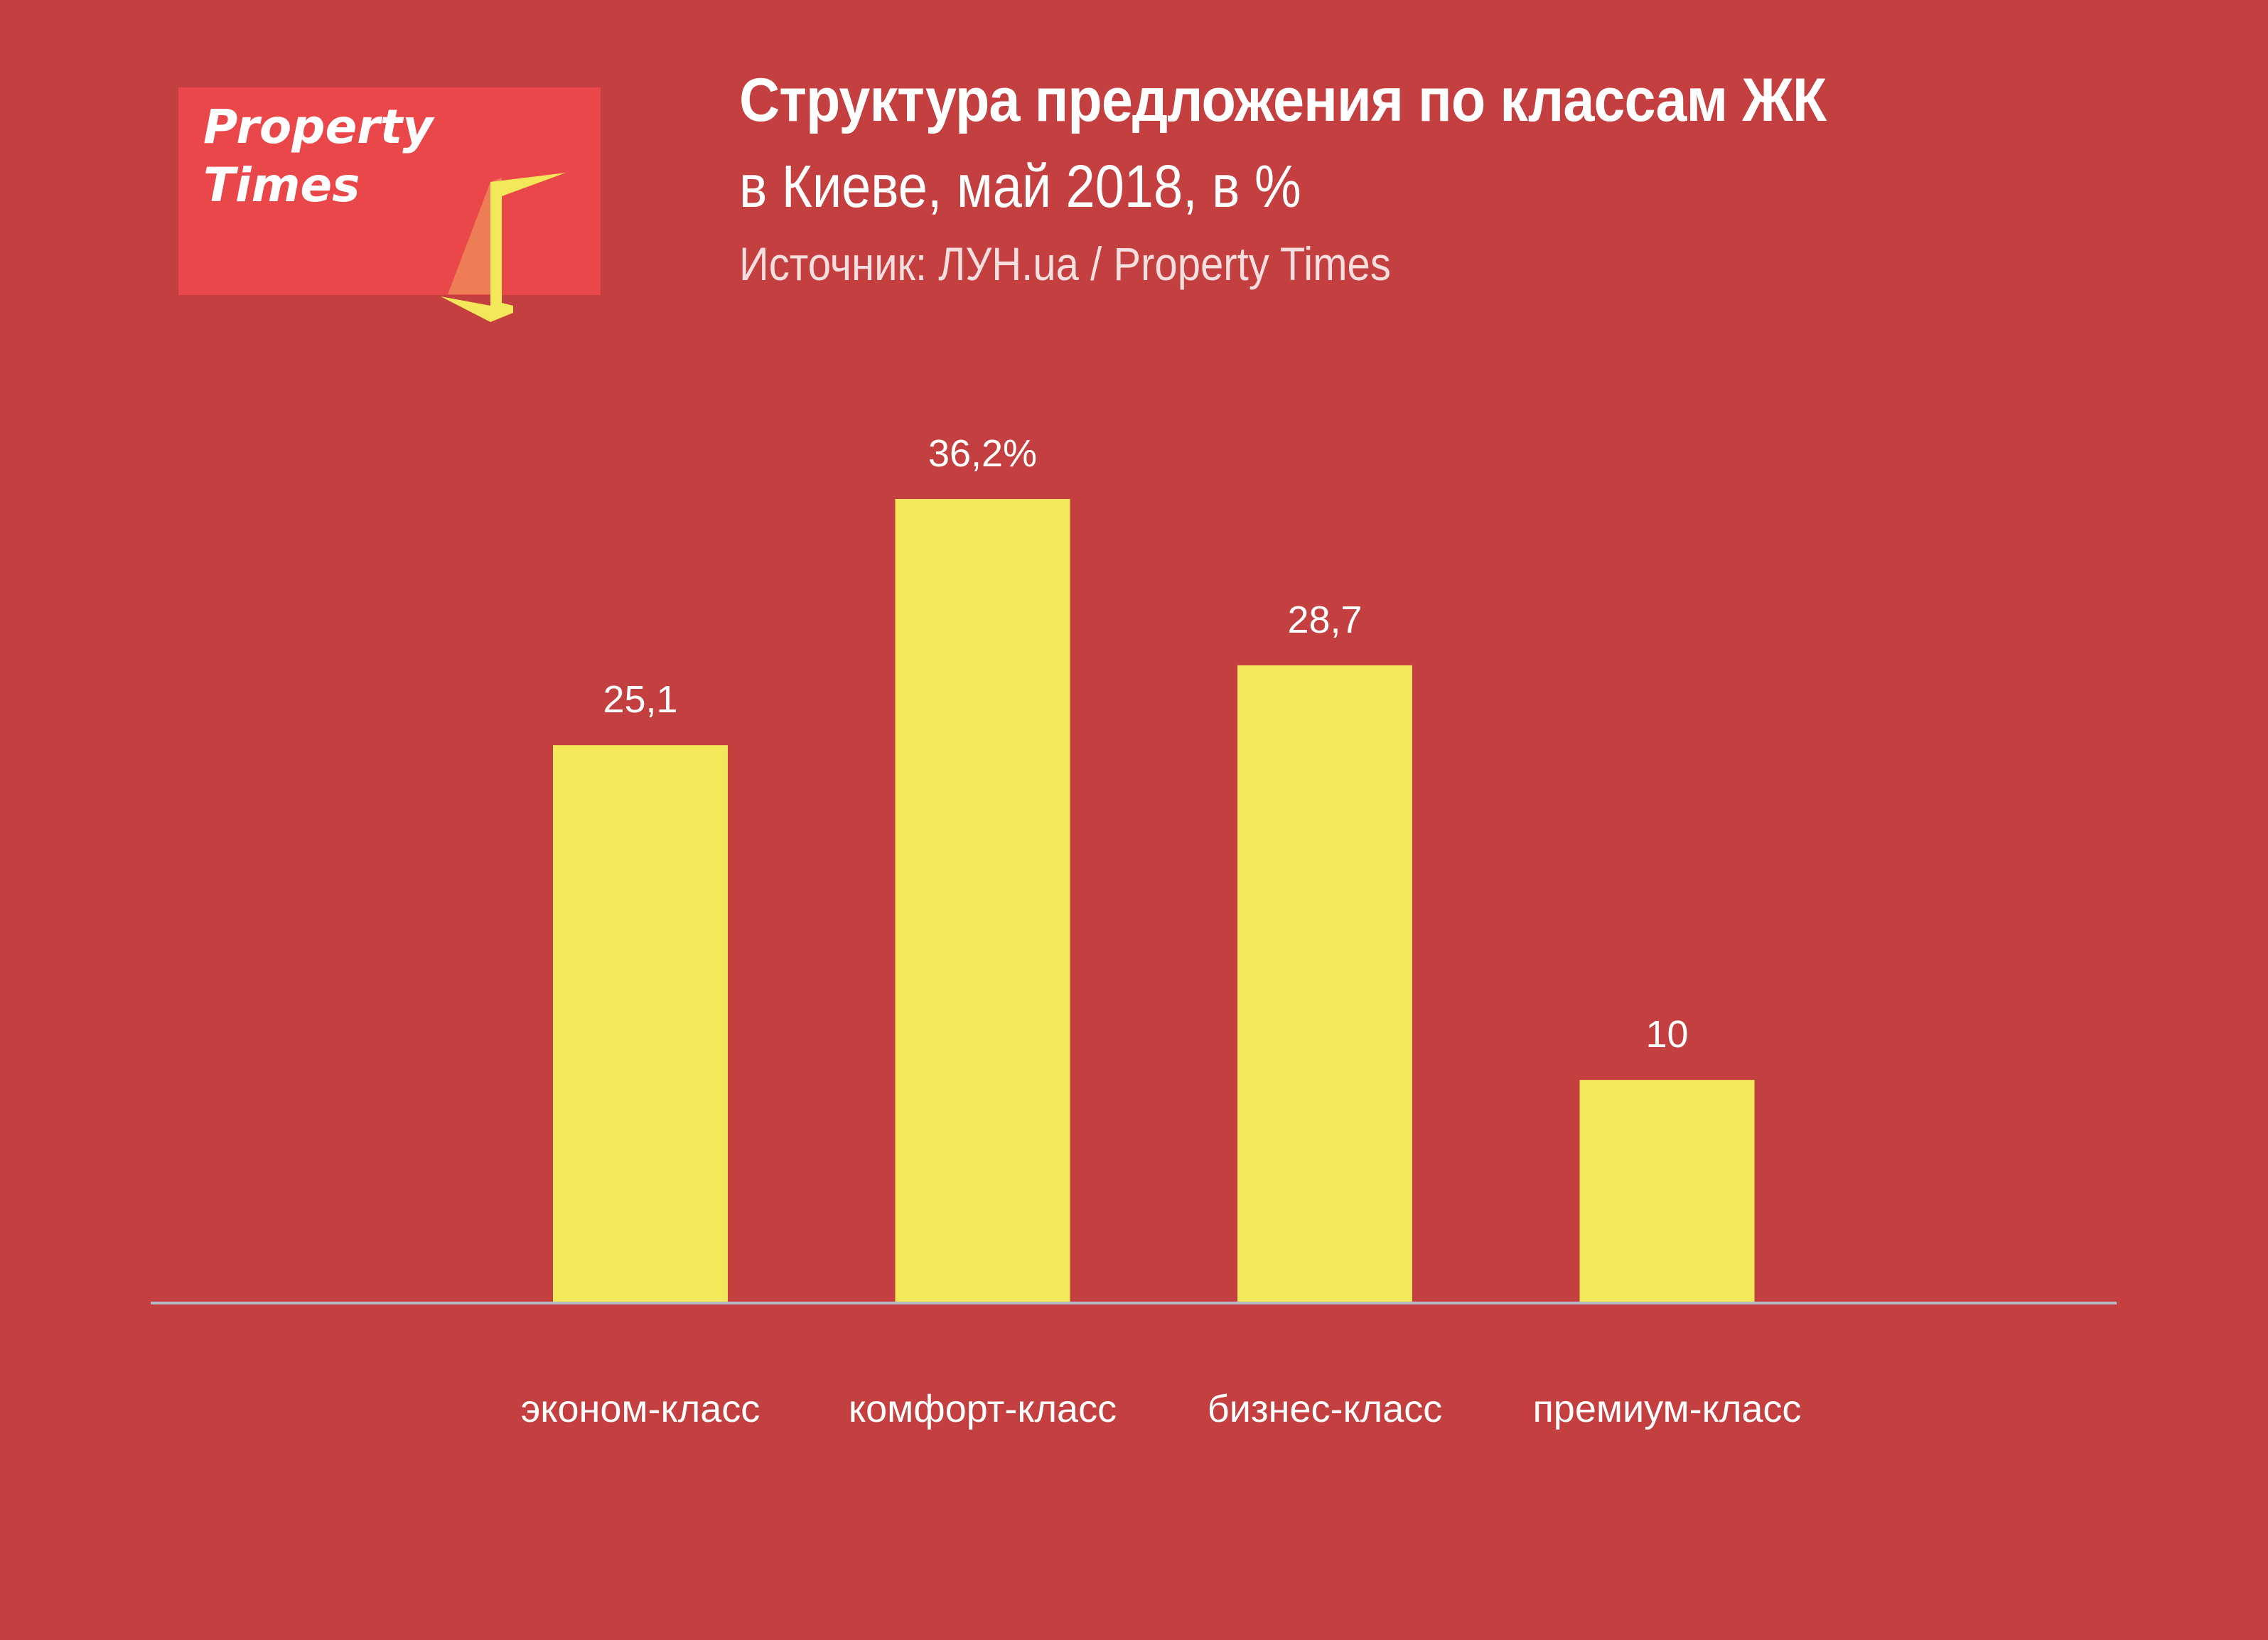  I want to click on value-label-2: 36,2%, so click(982, 453).